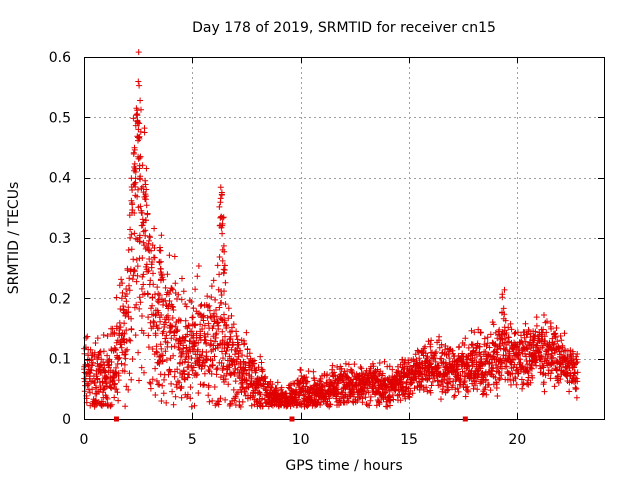 Image resolution: width=640 pixels, height=480 pixels. I want to click on x-tick-label: 0, so click(84, 440).